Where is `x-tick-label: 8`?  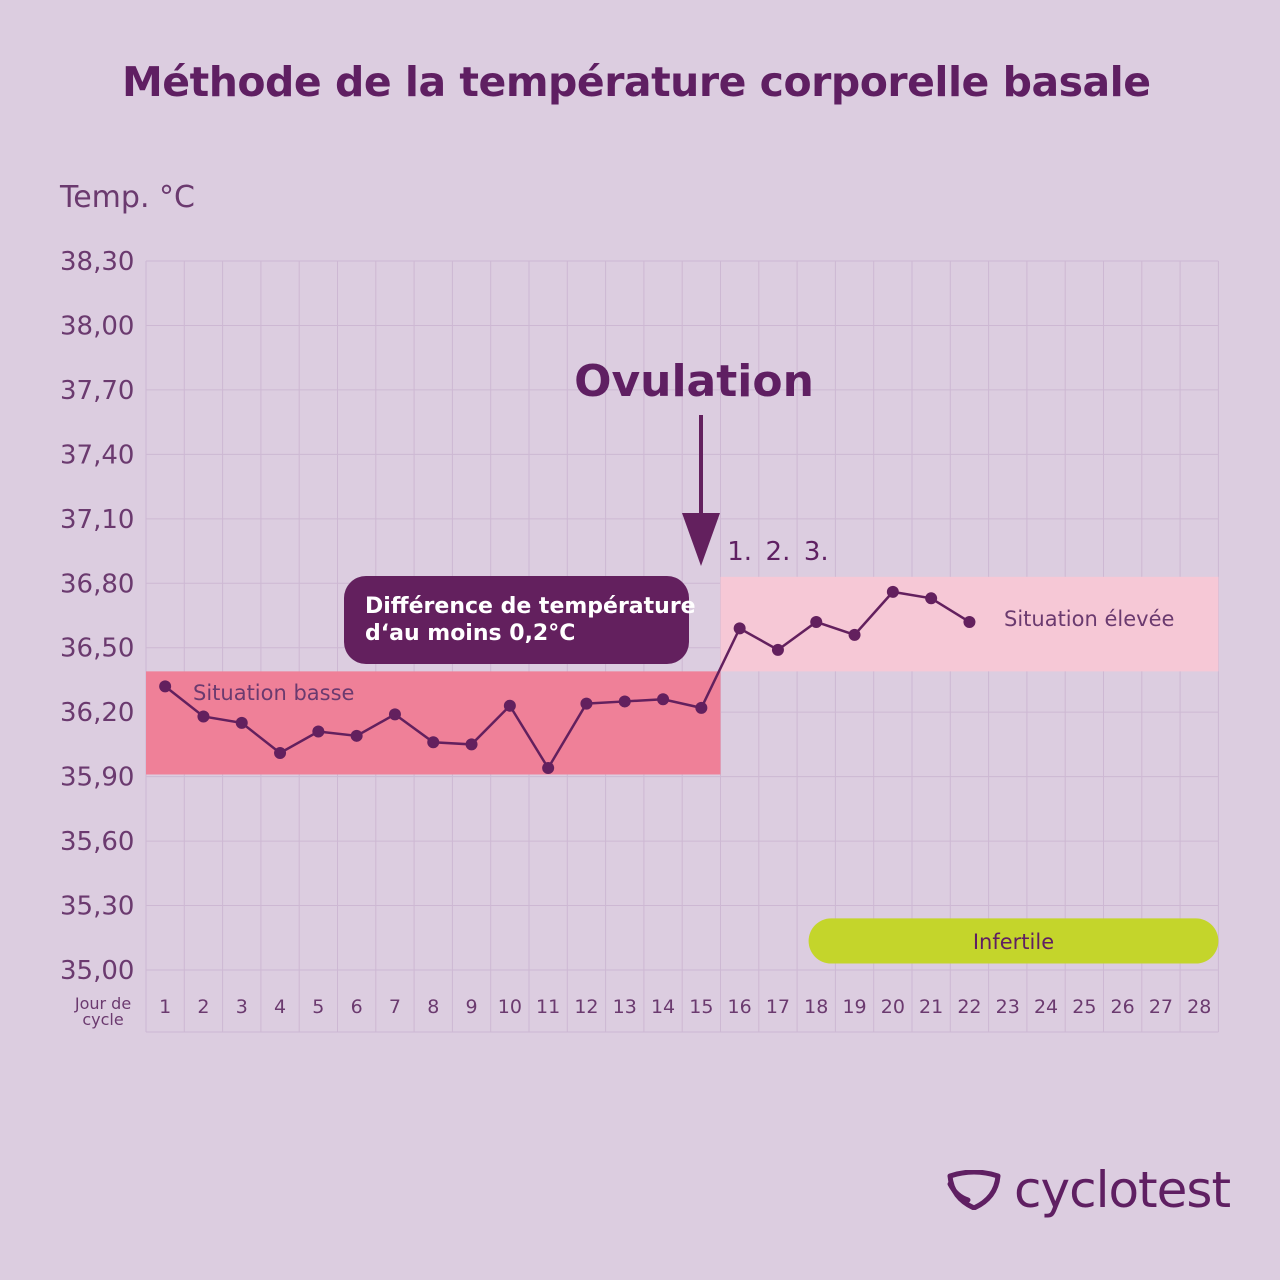 x-tick-label: 8 is located at coordinates (433, 1007).